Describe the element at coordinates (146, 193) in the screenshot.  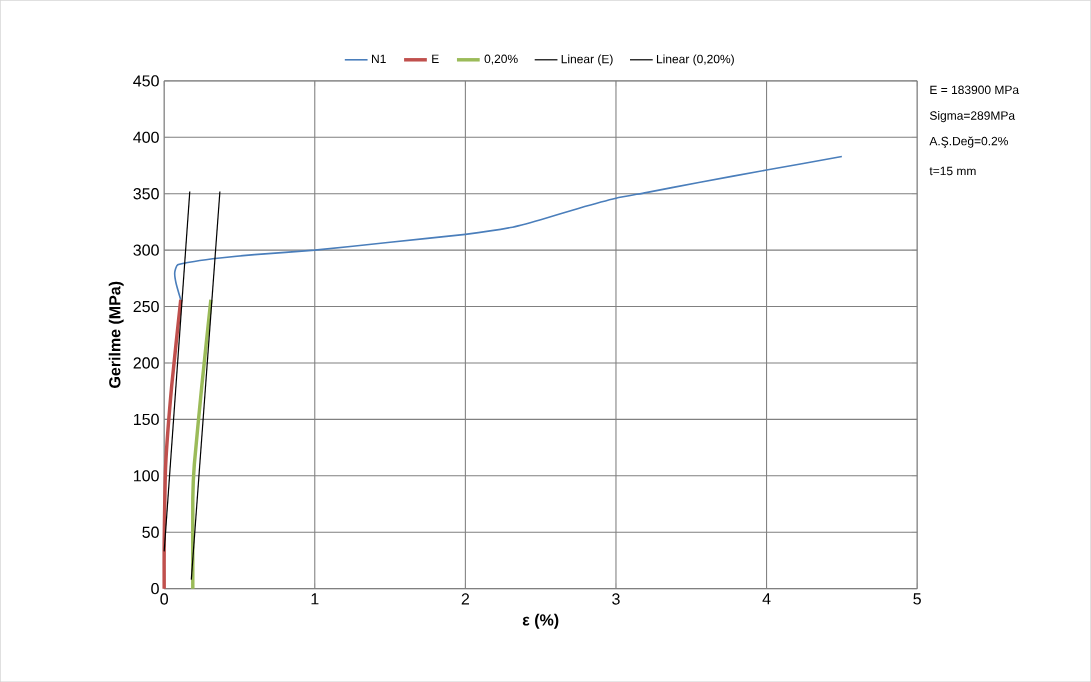
I see `y-tick-label: 350` at that location.